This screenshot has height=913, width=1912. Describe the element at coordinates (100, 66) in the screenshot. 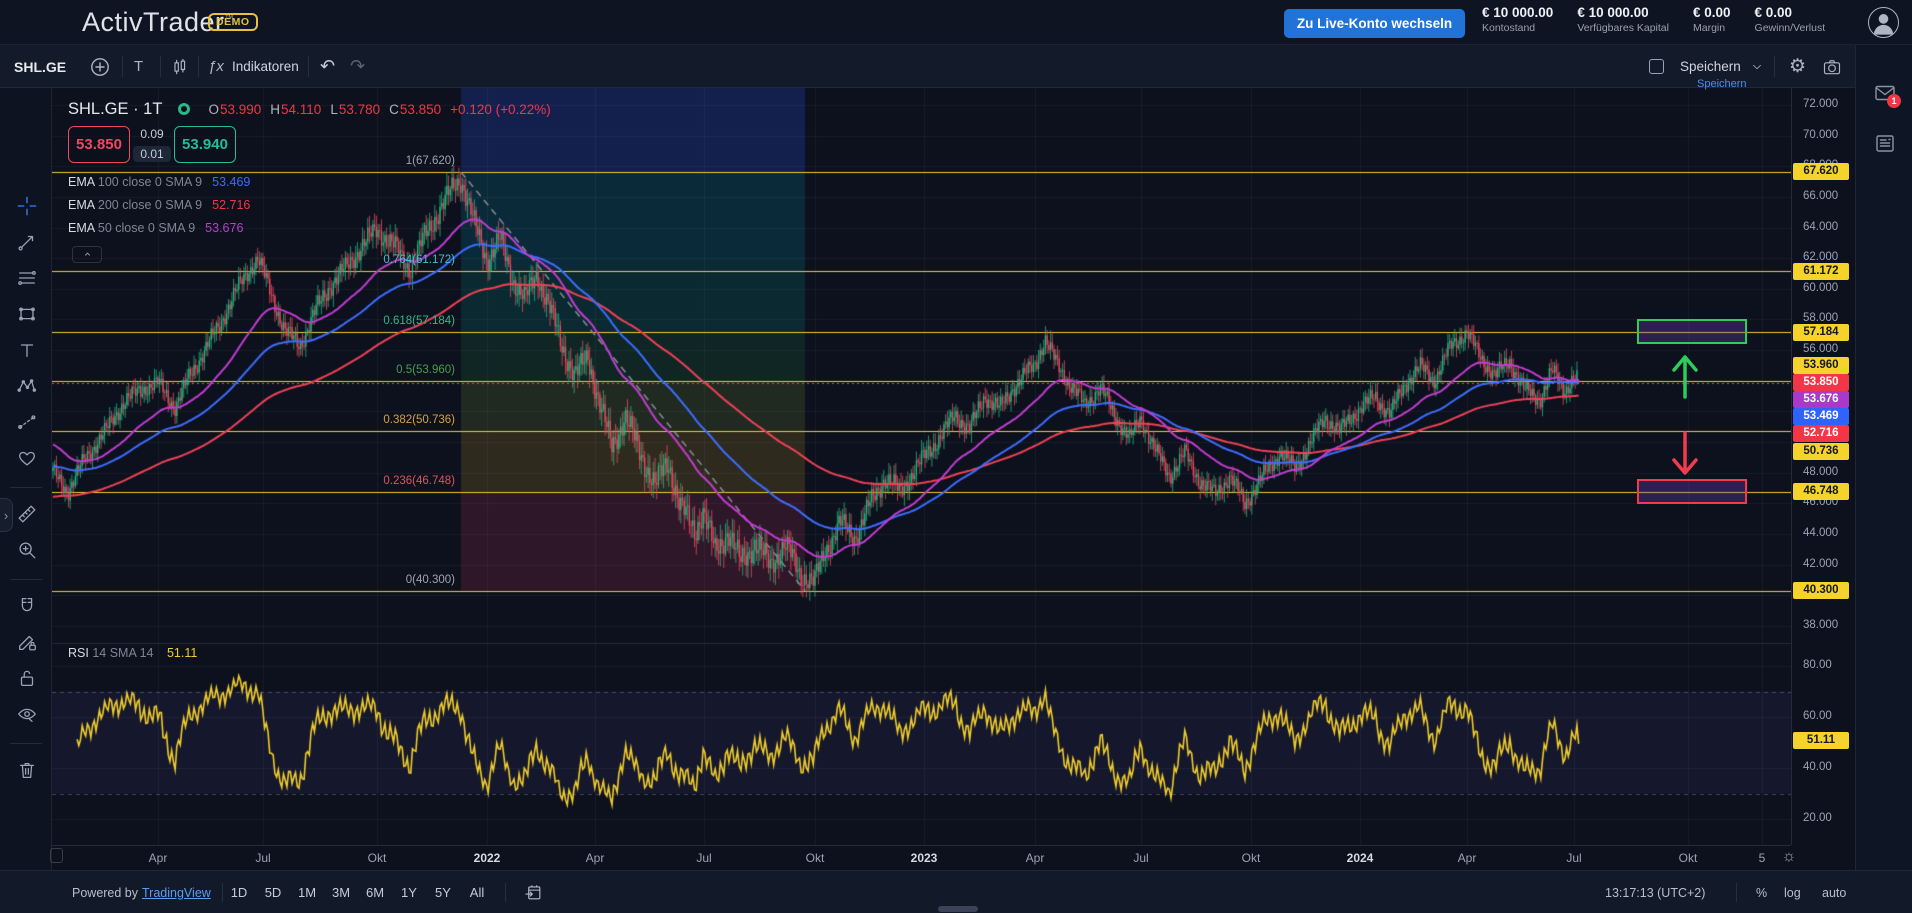

I see `add-symbol-button` at that location.